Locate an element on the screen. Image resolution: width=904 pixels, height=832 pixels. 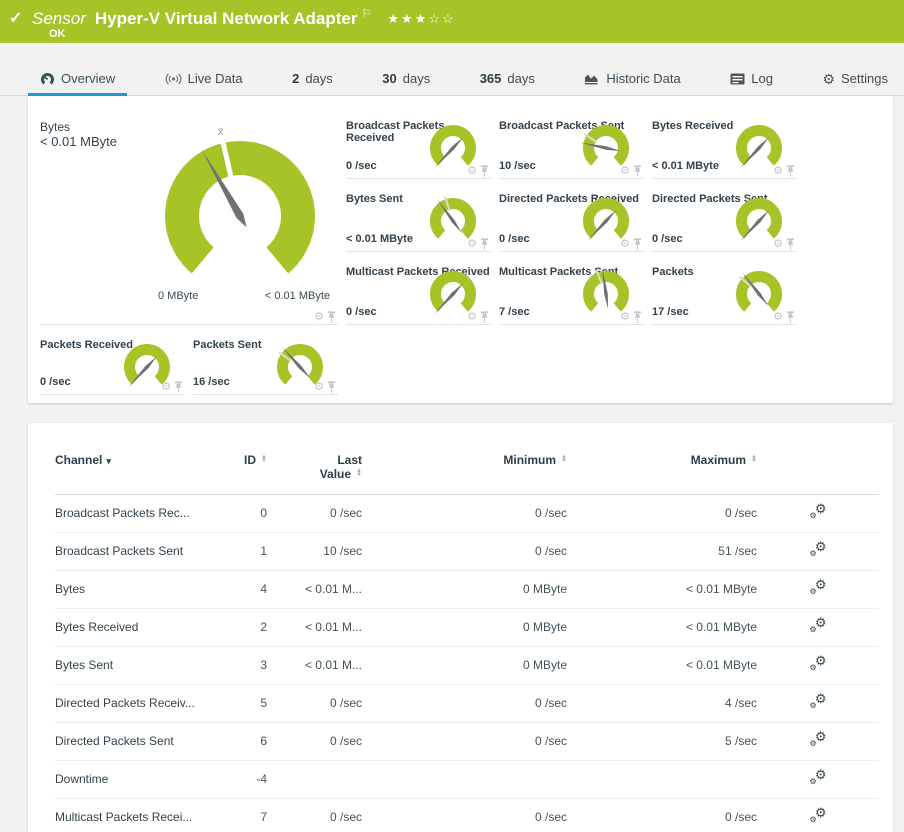
gauge-cell-multicast-packets-sent: Multicast Packets Sent 7 /sec ⚙ is located at coordinates (571, 288).